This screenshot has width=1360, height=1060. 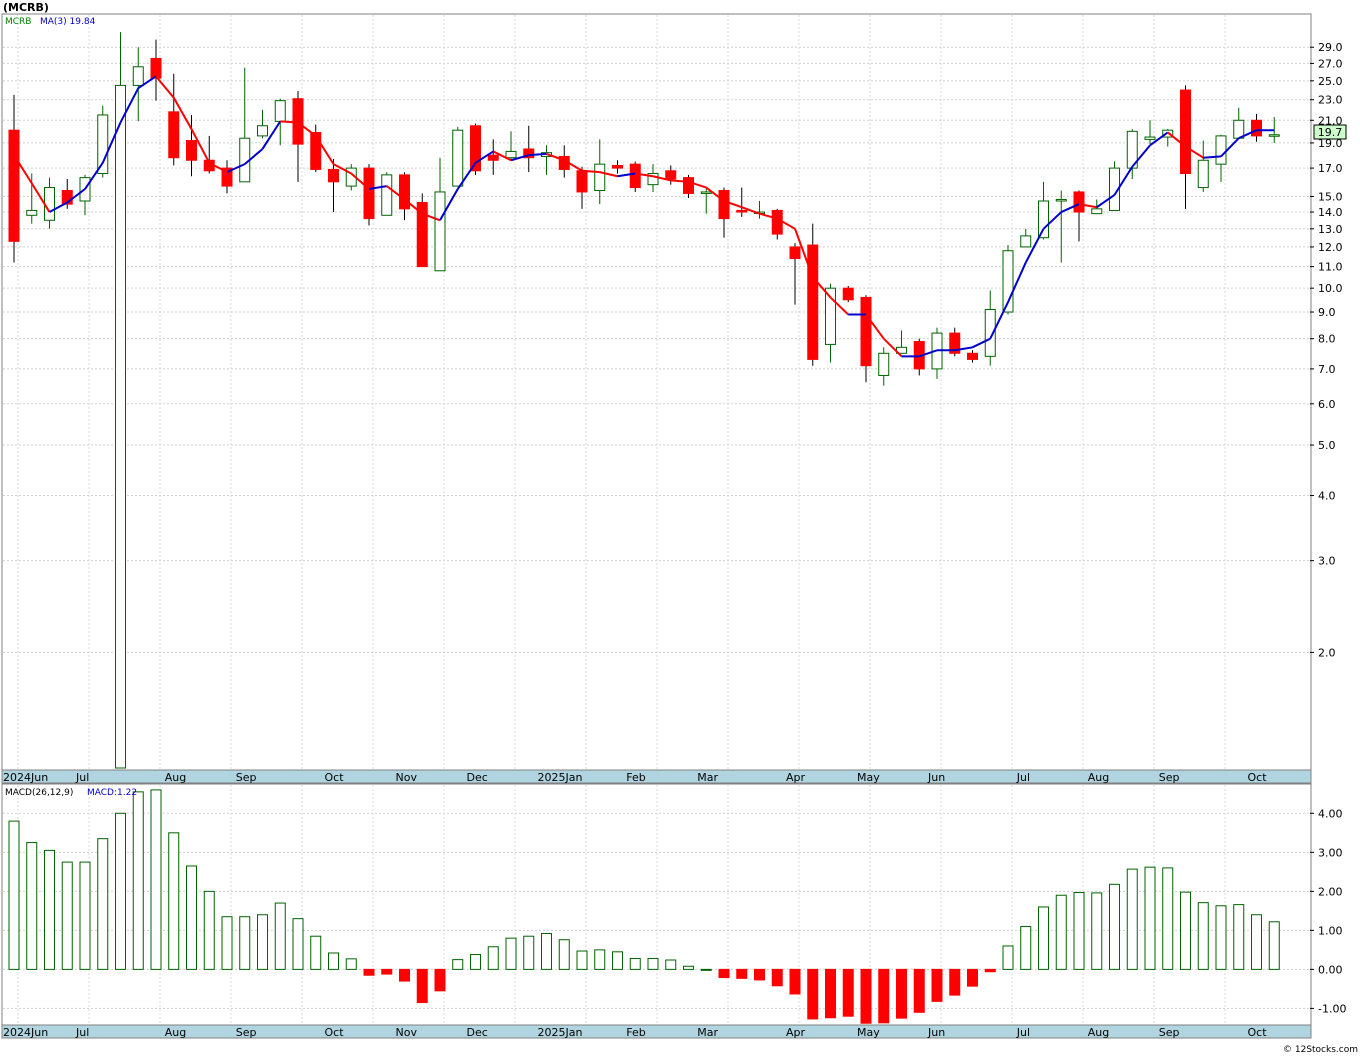 What do you see at coordinates (707, 1032) in the screenshot?
I see `month-label: Mar` at bounding box center [707, 1032].